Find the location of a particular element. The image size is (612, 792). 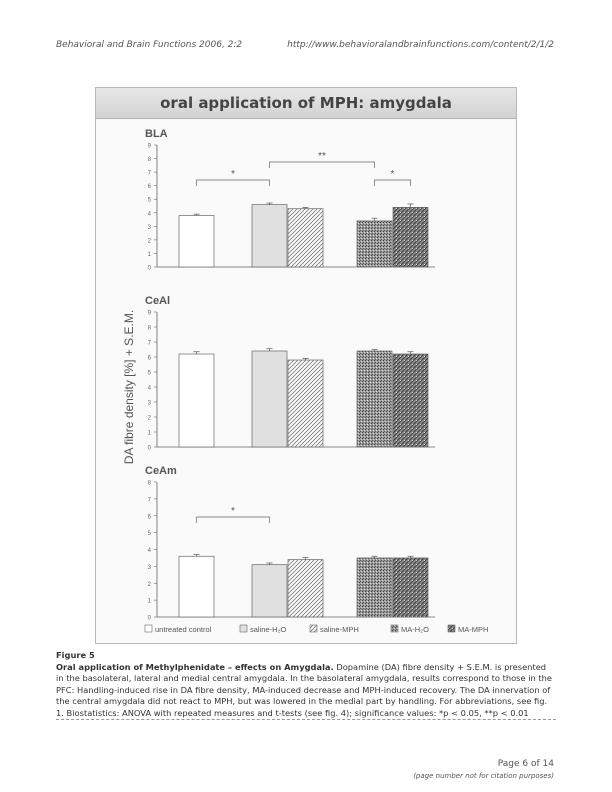

legend-label-5: MA-MPH is located at coordinates (473, 629).